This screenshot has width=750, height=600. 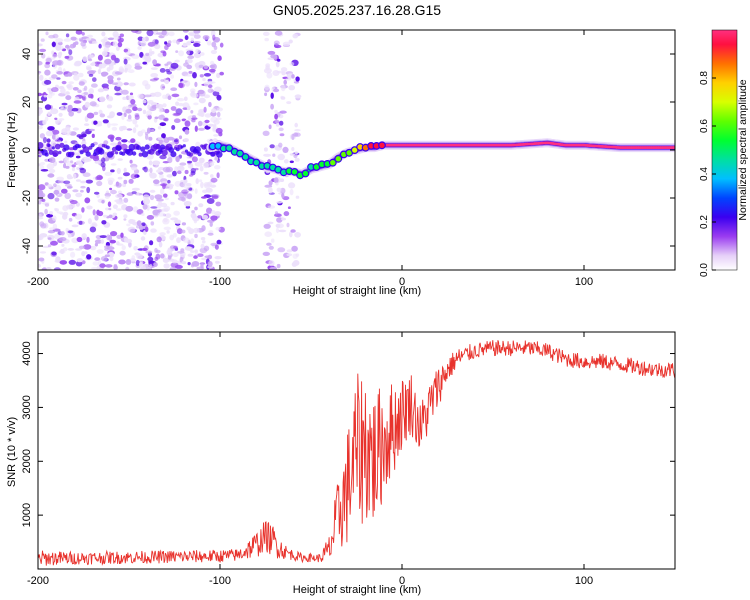 What do you see at coordinates (743, 149) in the screenshot?
I see `colorbar-label: Normalized spectral amplitude` at bounding box center [743, 149].